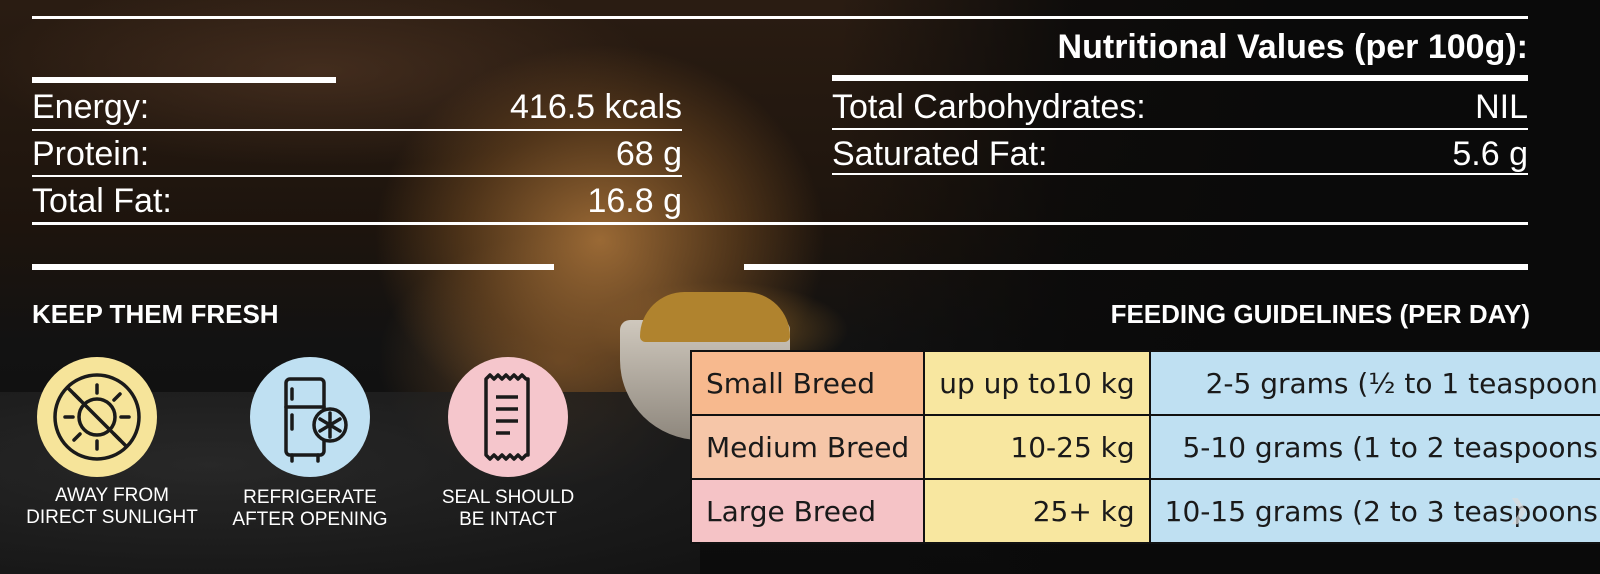 The height and width of the screenshot is (574, 1600). I want to click on sunlight-badge, so click(97, 417).